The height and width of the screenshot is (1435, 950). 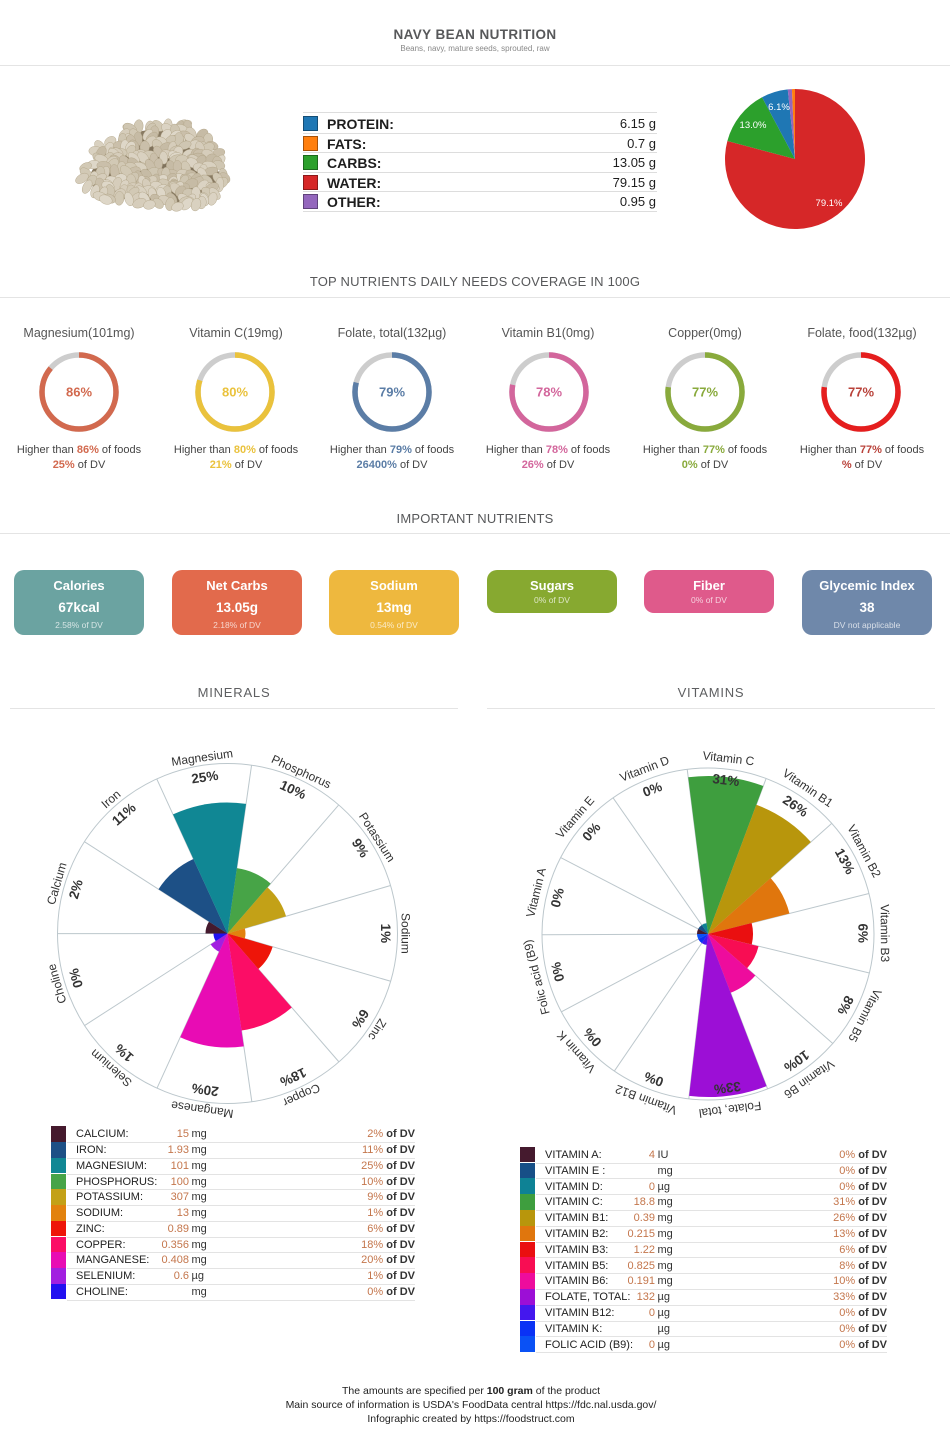 I want to click on svg-text: Vitamin C, so click(x=728, y=758).